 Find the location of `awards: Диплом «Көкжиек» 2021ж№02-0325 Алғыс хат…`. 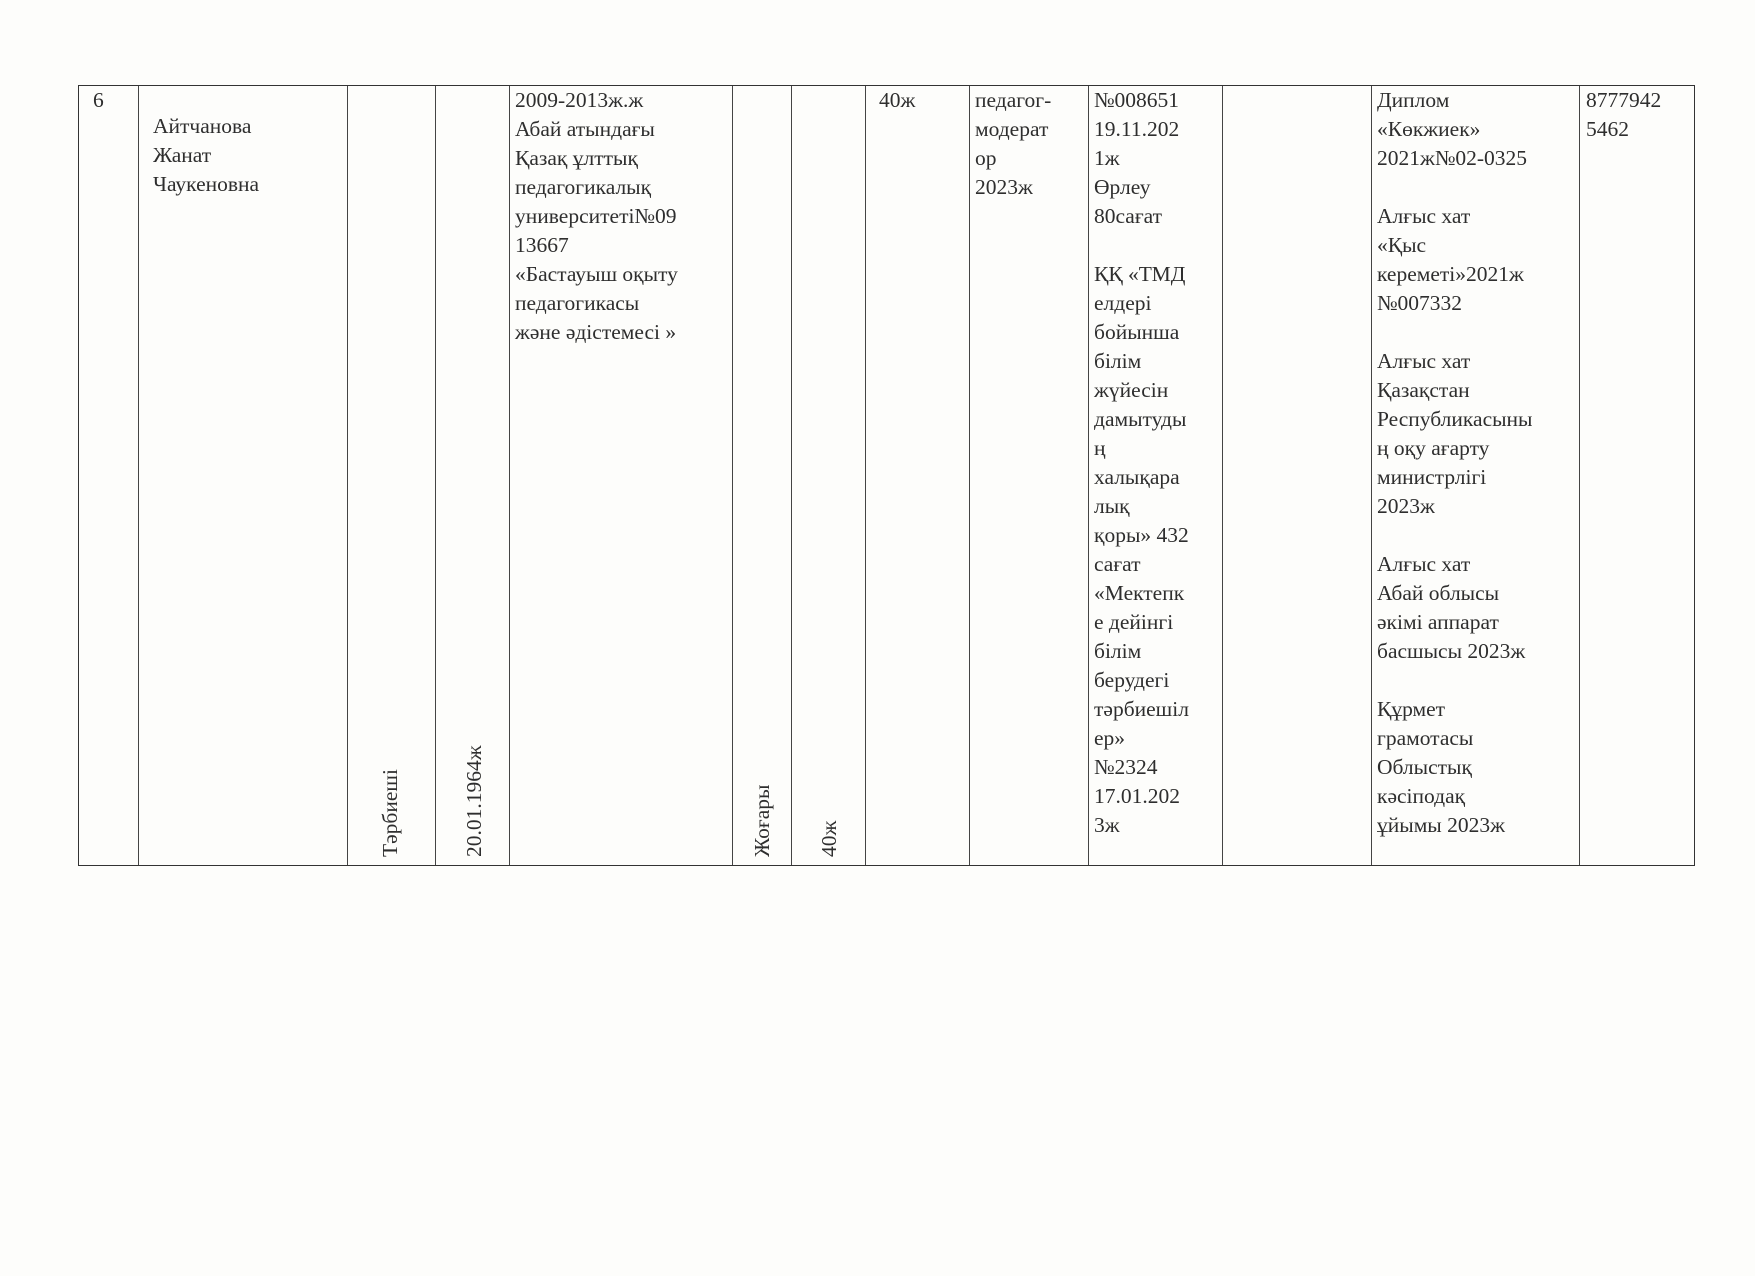

awards: Диплом «Көкжиек» 2021ж№02-0325 Алғыс хат… is located at coordinates (1455, 462).